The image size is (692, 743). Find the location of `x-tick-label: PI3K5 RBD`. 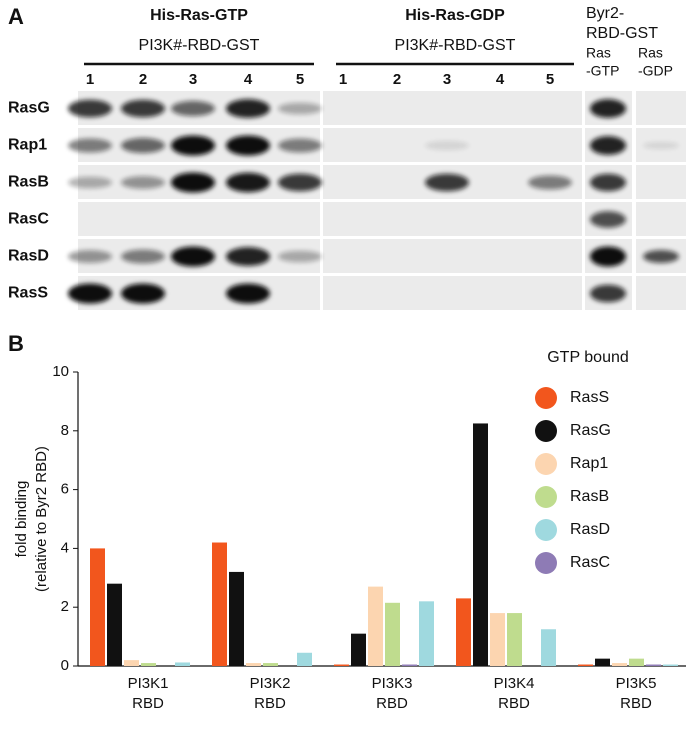

x-tick-label: PI3K5 RBD is located at coordinates (636, 693).